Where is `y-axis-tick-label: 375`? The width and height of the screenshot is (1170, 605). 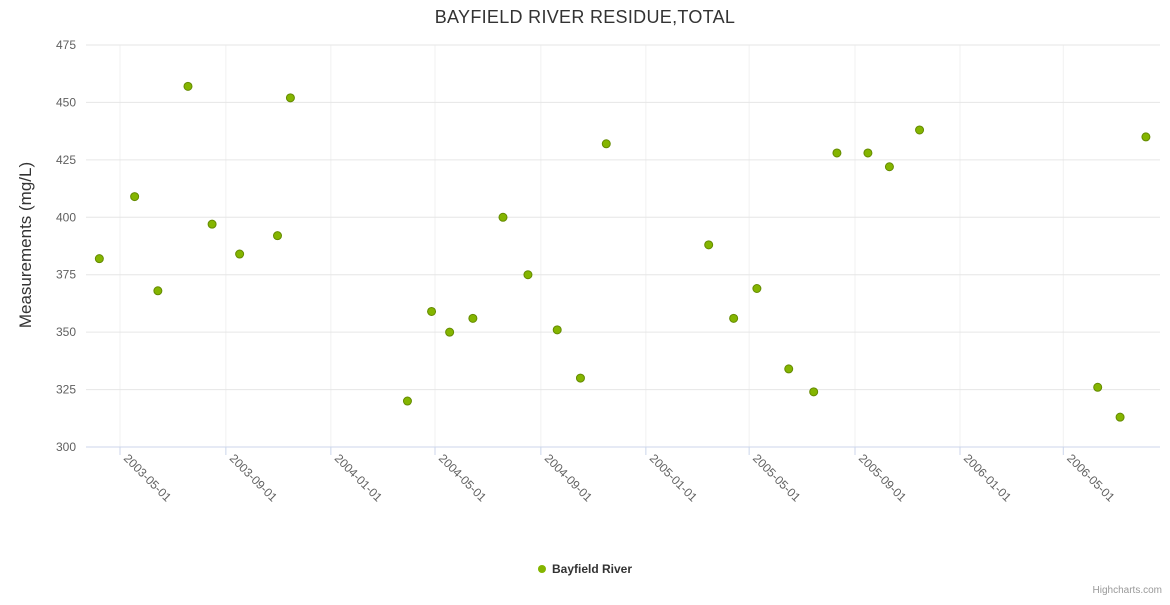 y-axis-tick-label: 375 is located at coordinates (66, 275).